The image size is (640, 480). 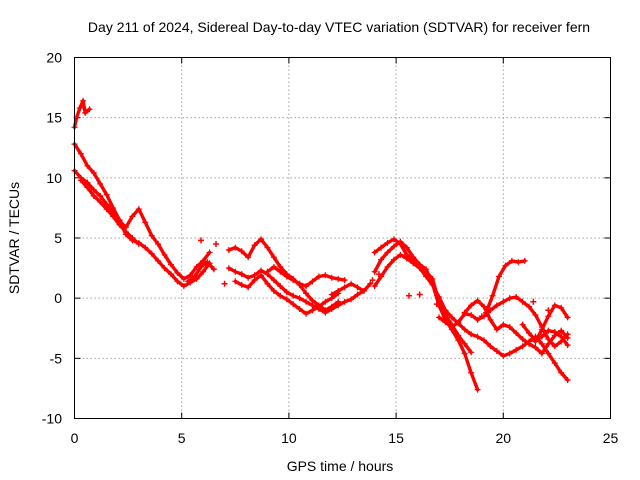 What do you see at coordinates (611, 438) in the screenshot?
I see `x-tick-label: 25` at bounding box center [611, 438].